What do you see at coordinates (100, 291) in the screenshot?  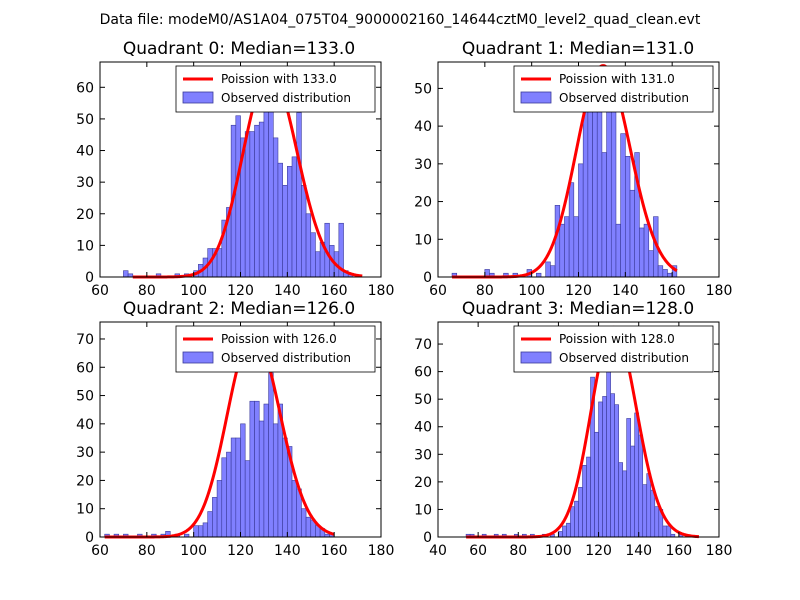 I see `x-tick-label: 60` at bounding box center [100, 291].